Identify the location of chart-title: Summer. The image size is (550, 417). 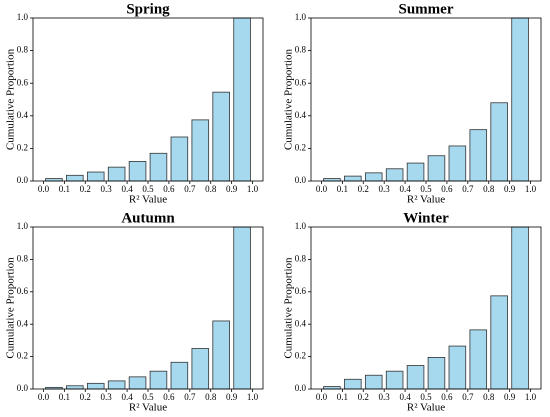
(426, 9).